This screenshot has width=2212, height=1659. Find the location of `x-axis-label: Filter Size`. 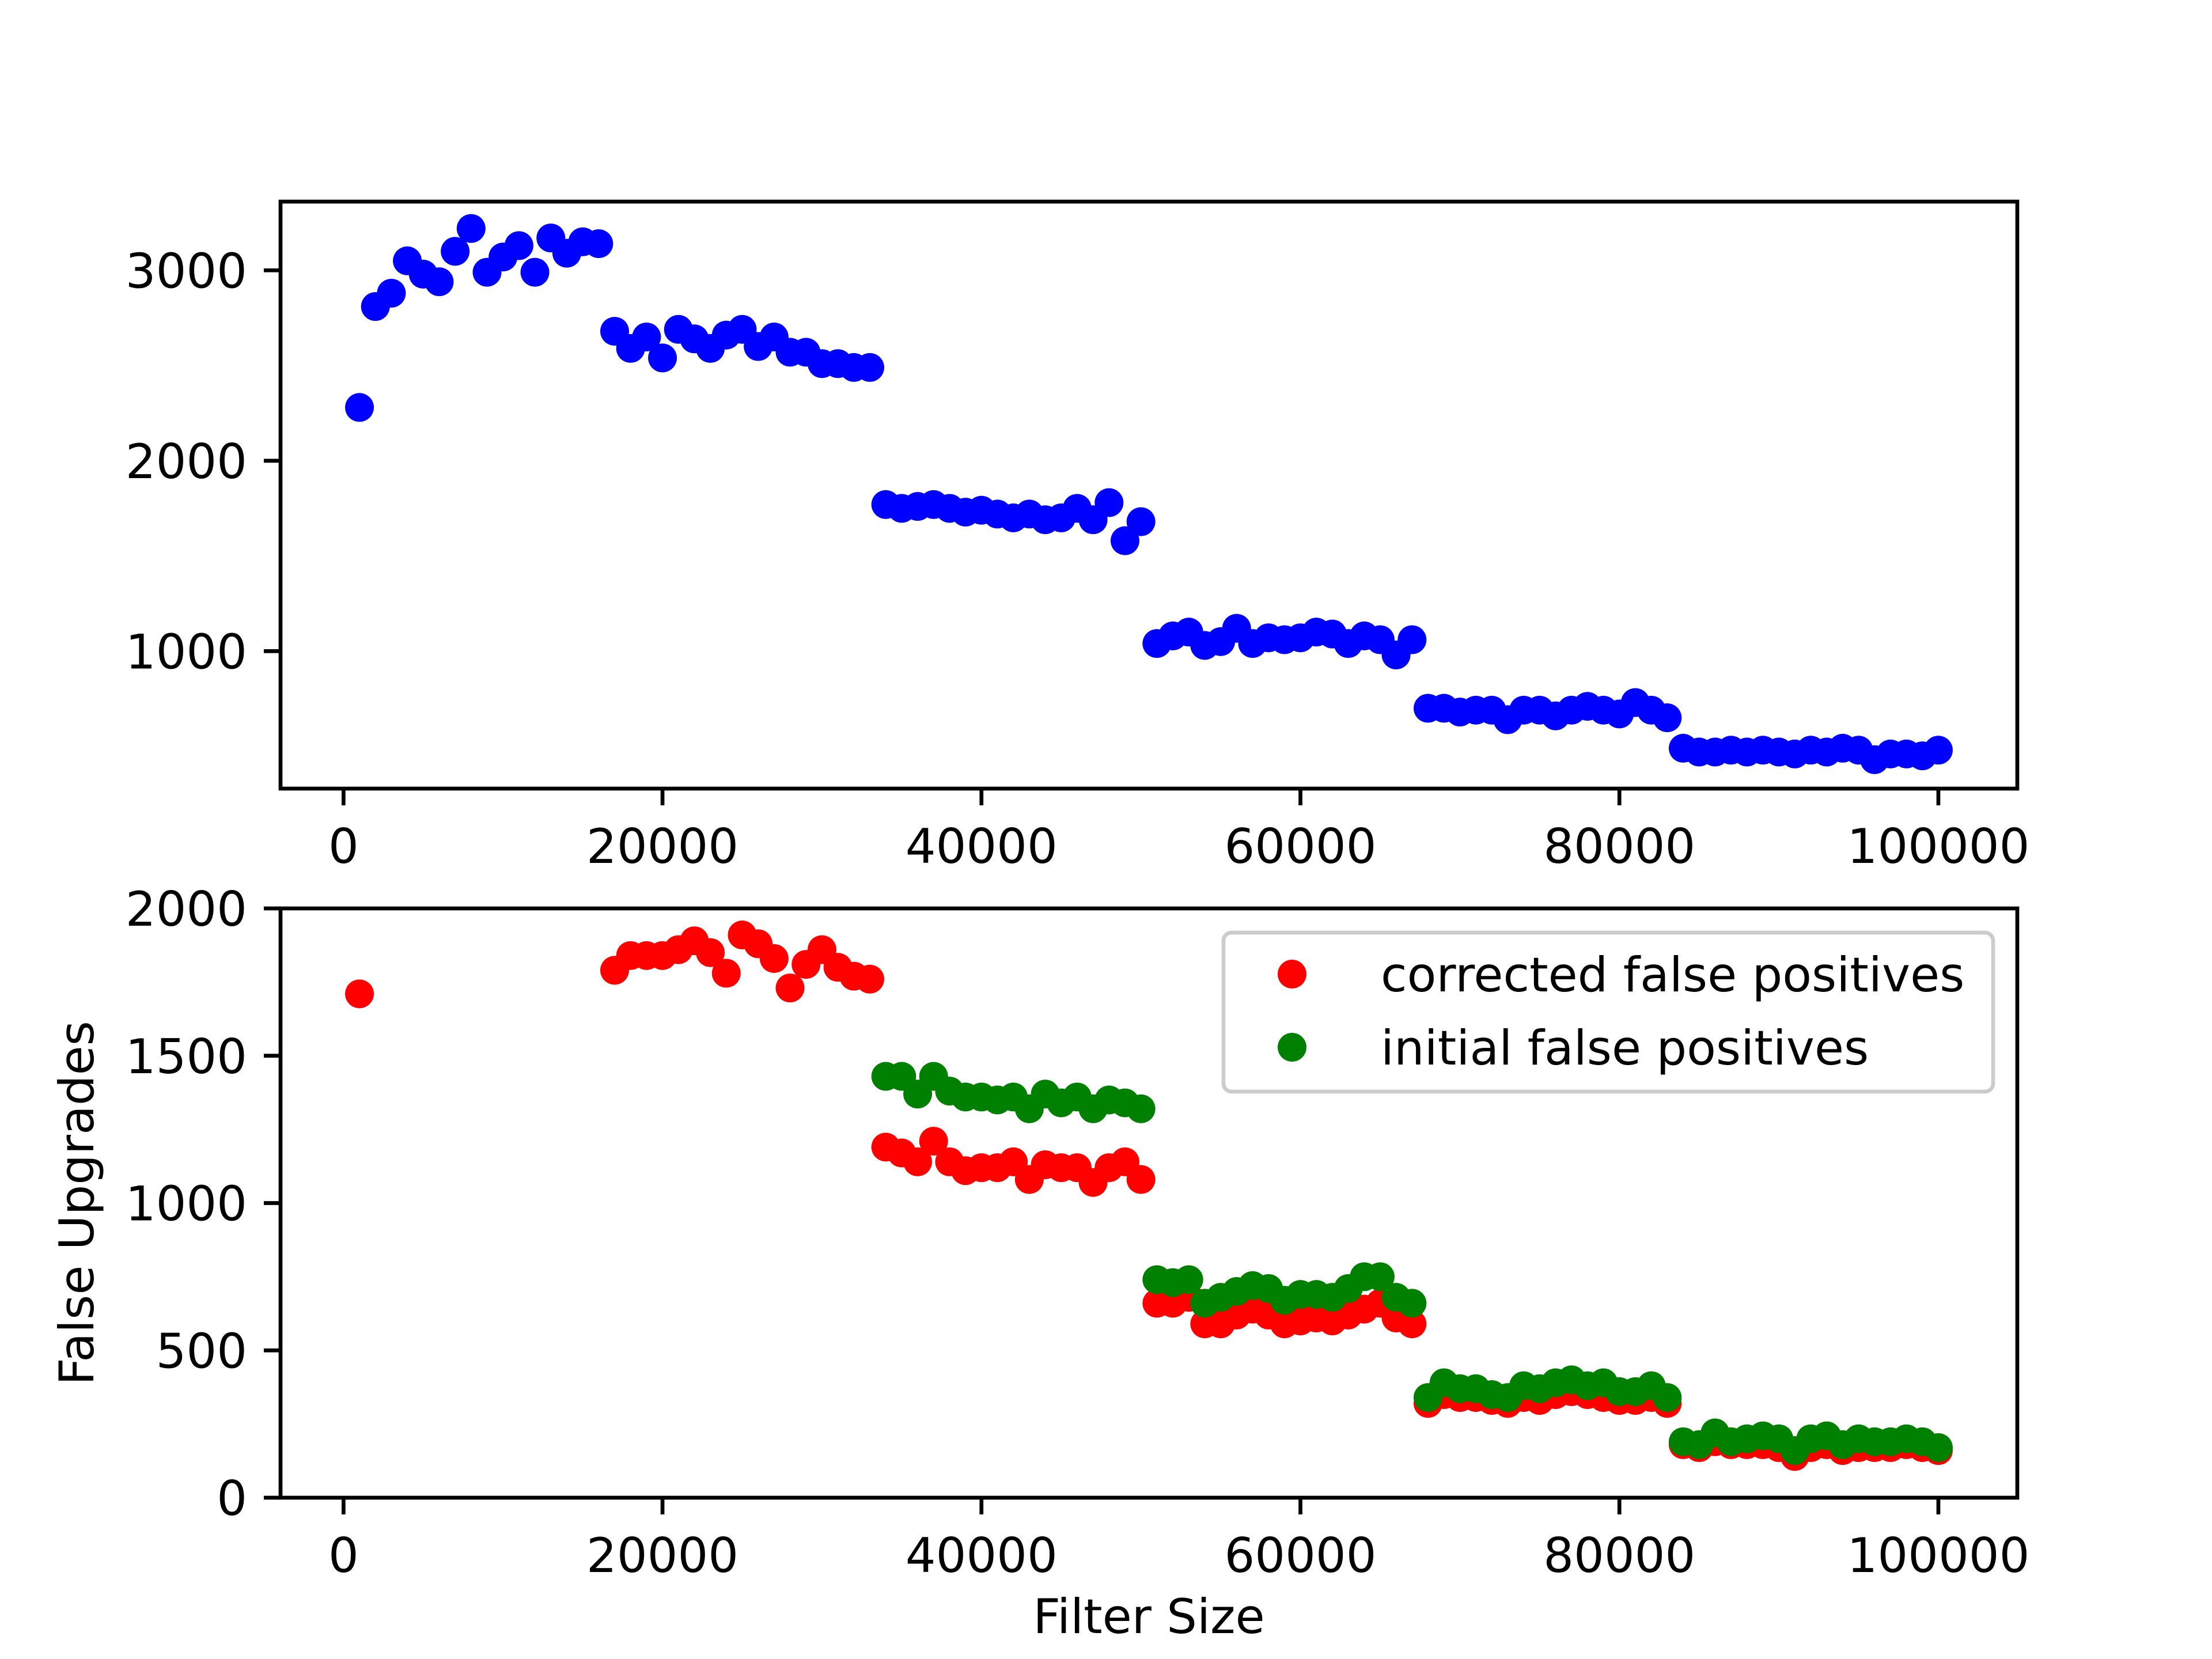

x-axis-label: Filter Size is located at coordinates (1148, 1617).